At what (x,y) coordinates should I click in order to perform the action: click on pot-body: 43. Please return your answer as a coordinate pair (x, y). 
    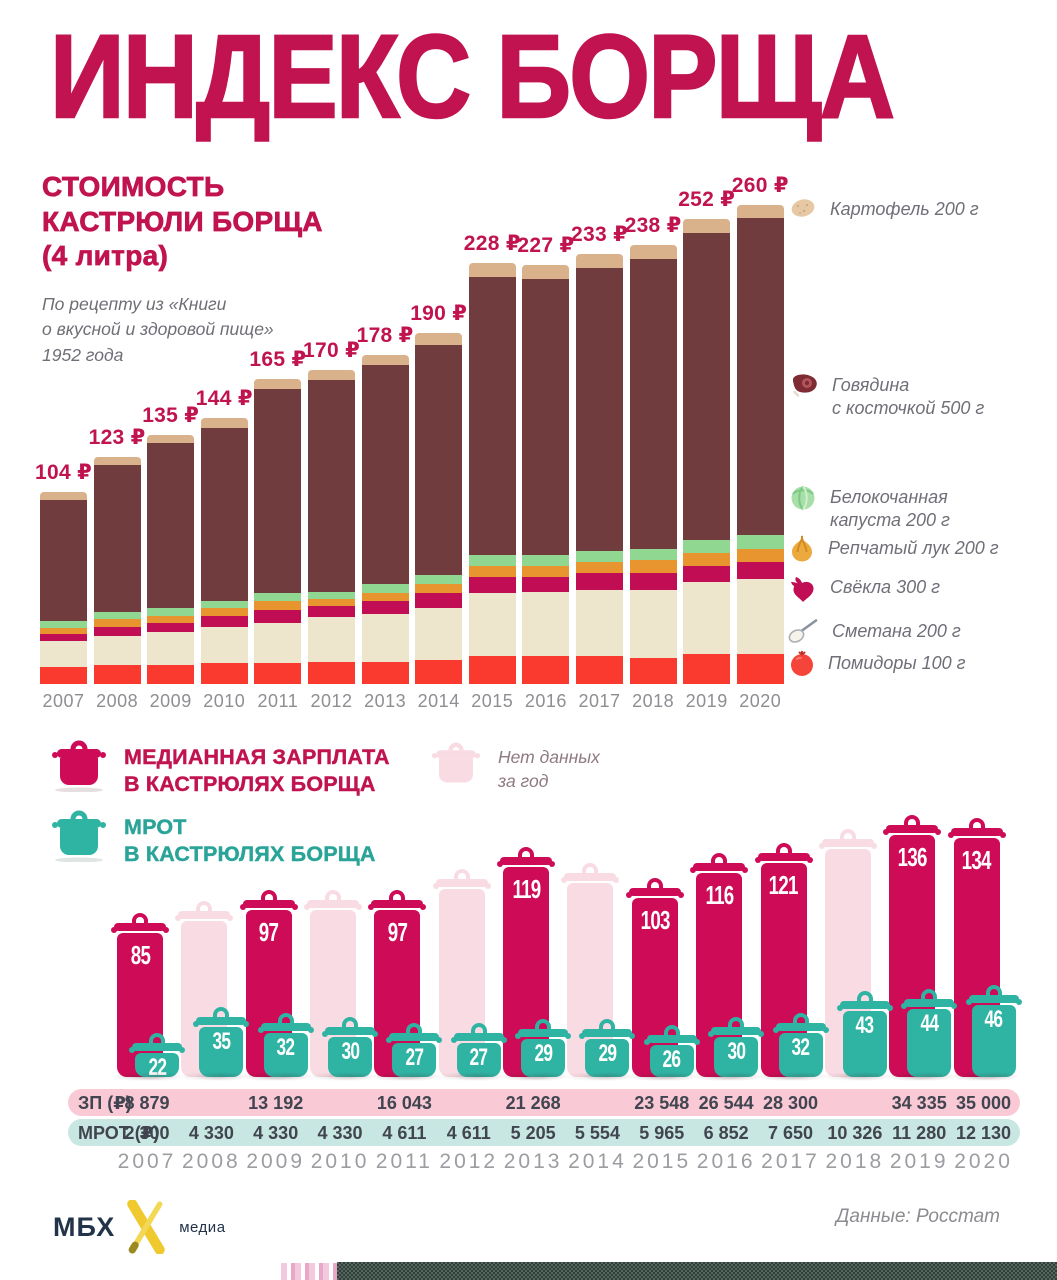
    Looking at the image, I should click on (864, 1044).